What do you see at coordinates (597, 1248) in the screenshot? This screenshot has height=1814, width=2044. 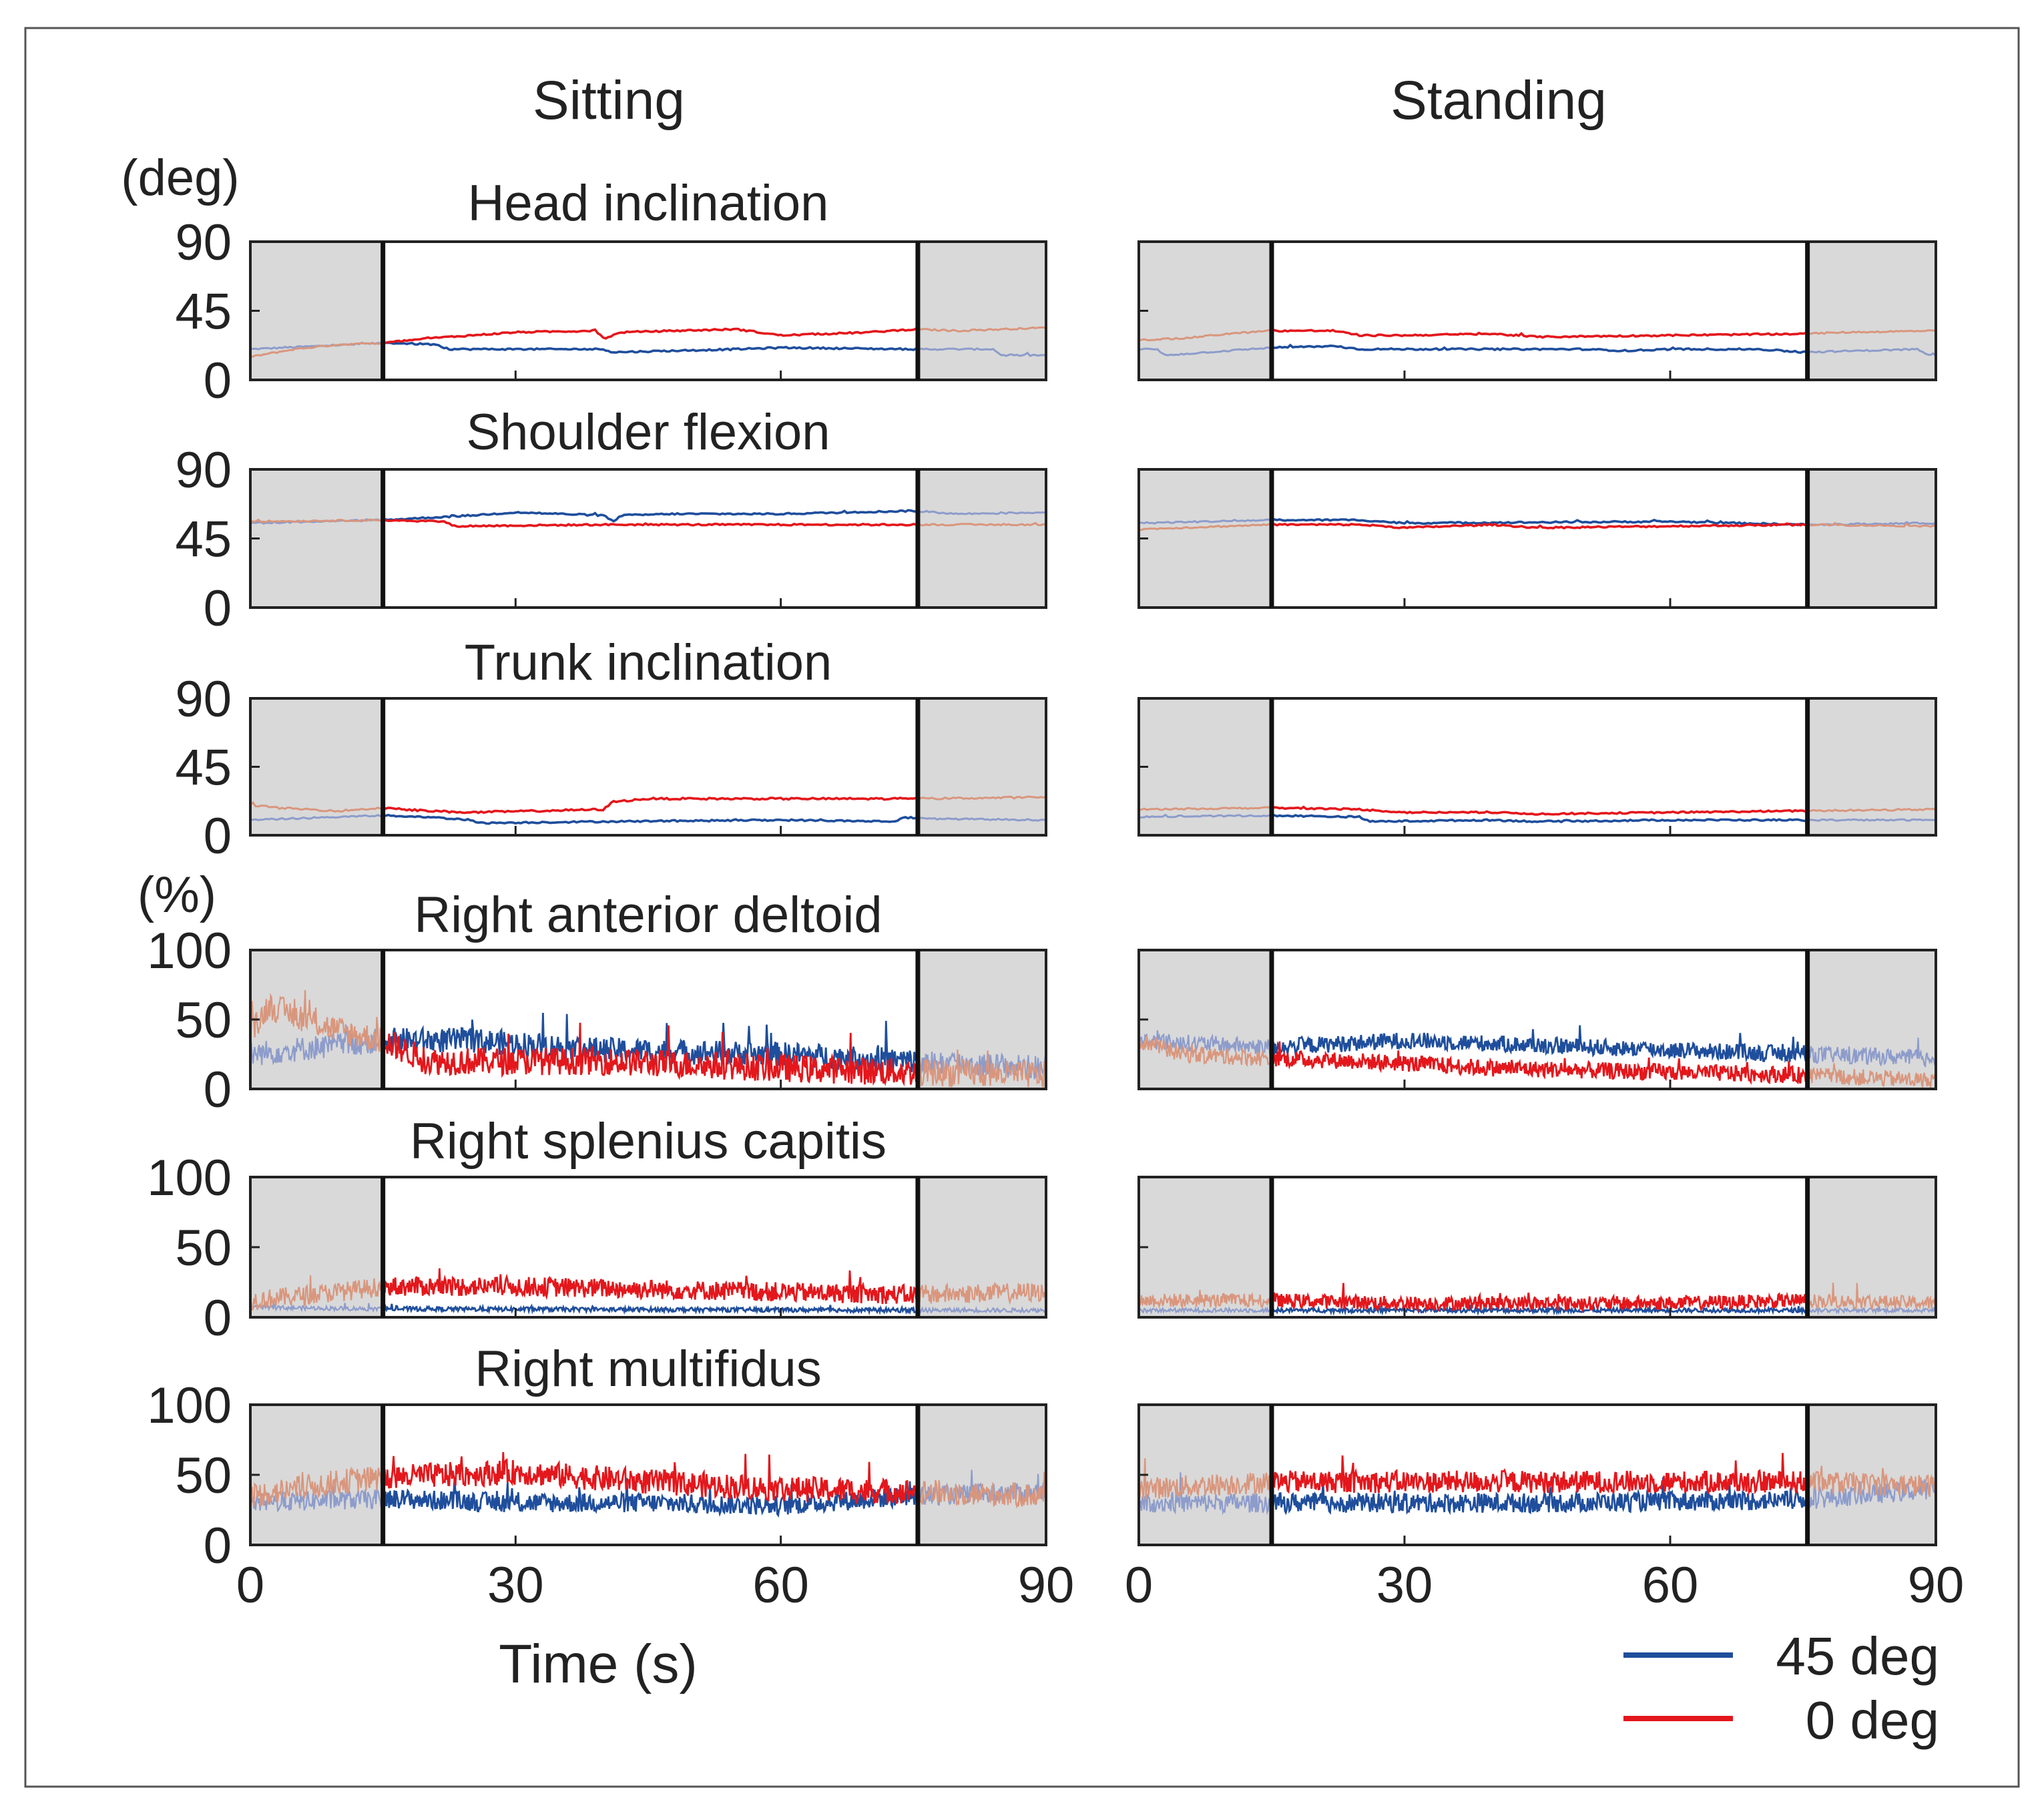 I see `panel-right-splenius-capitis-sitting: 100 50 0` at bounding box center [597, 1248].